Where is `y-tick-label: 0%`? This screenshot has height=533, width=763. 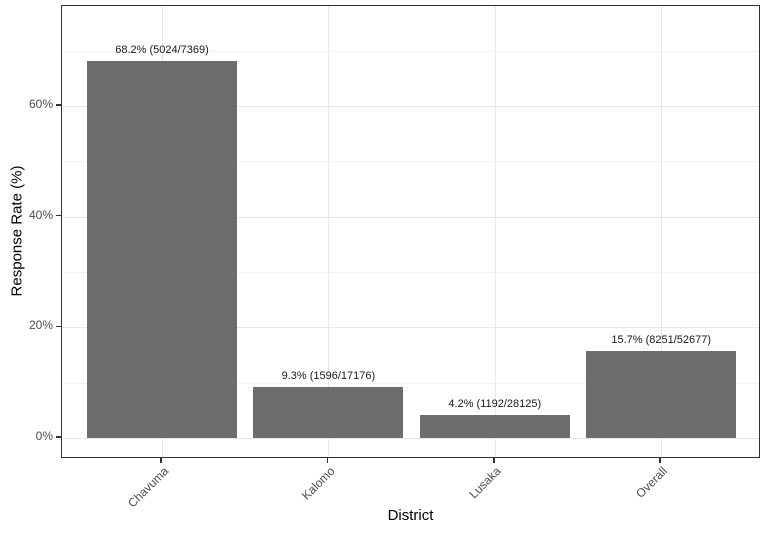 y-tick-label: 0% is located at coordinates (44, 436).